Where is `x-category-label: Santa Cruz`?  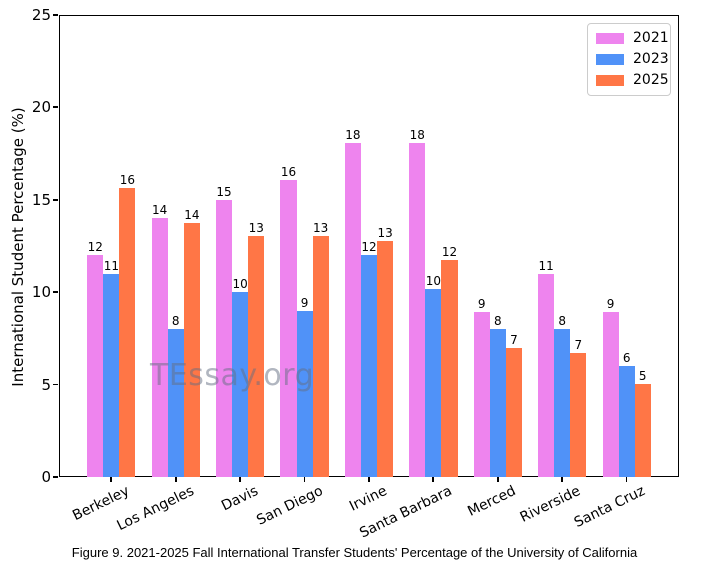
x-category-label: Santa Cruz is located at coordinates (609, 507).